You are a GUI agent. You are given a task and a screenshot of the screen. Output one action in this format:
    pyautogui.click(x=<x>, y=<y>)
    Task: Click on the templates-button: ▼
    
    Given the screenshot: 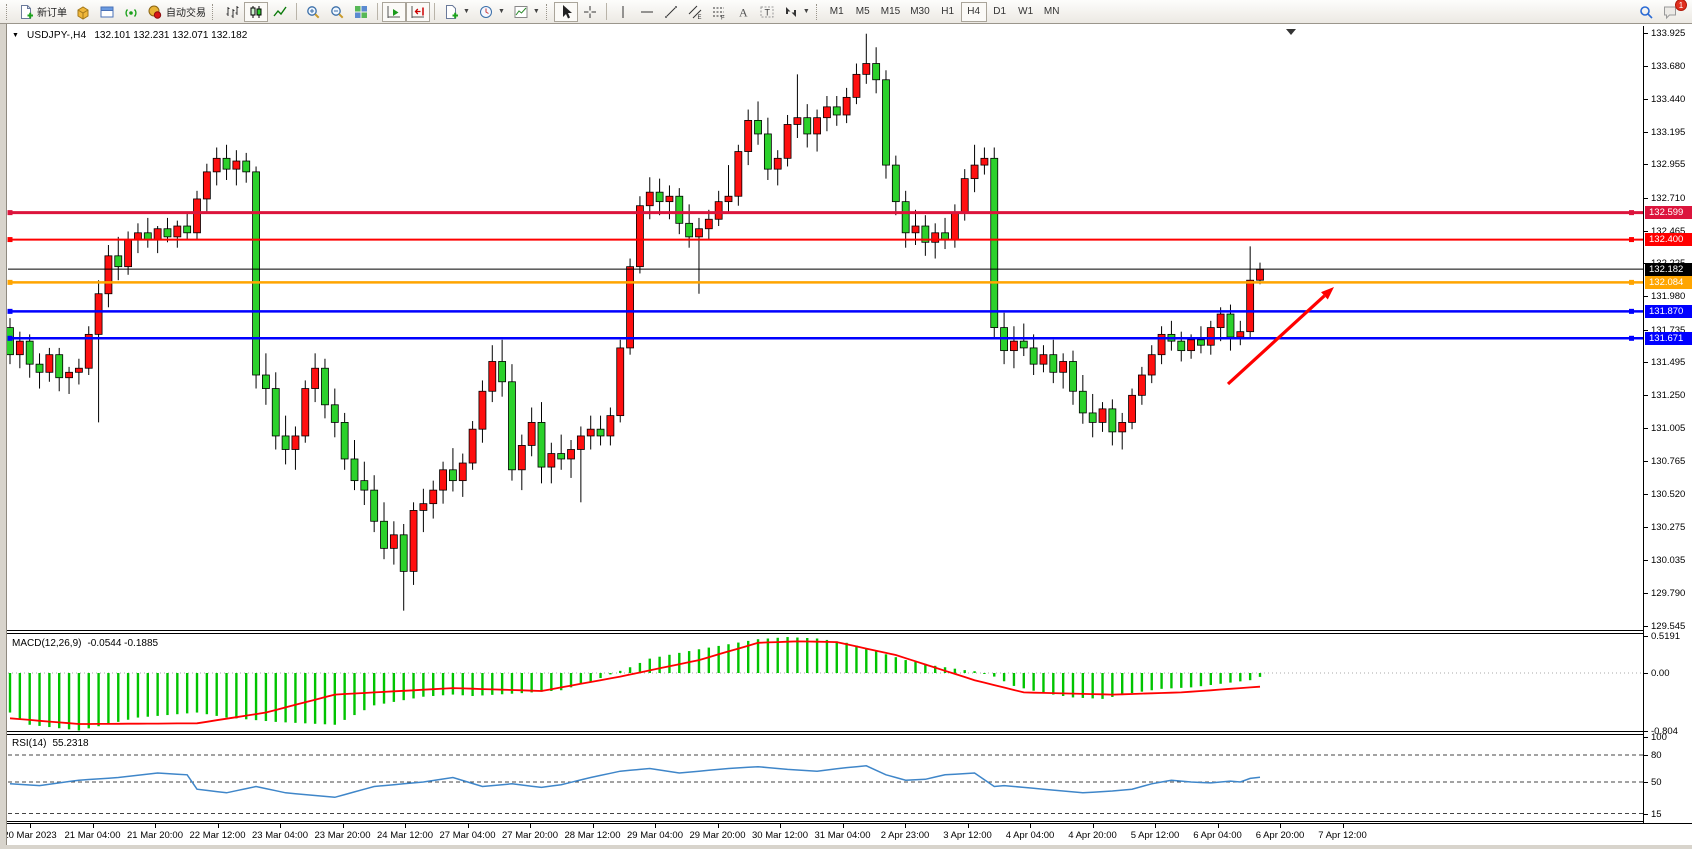 What is the action you would take?
    pyautogui.click(x=526, y=12)
    